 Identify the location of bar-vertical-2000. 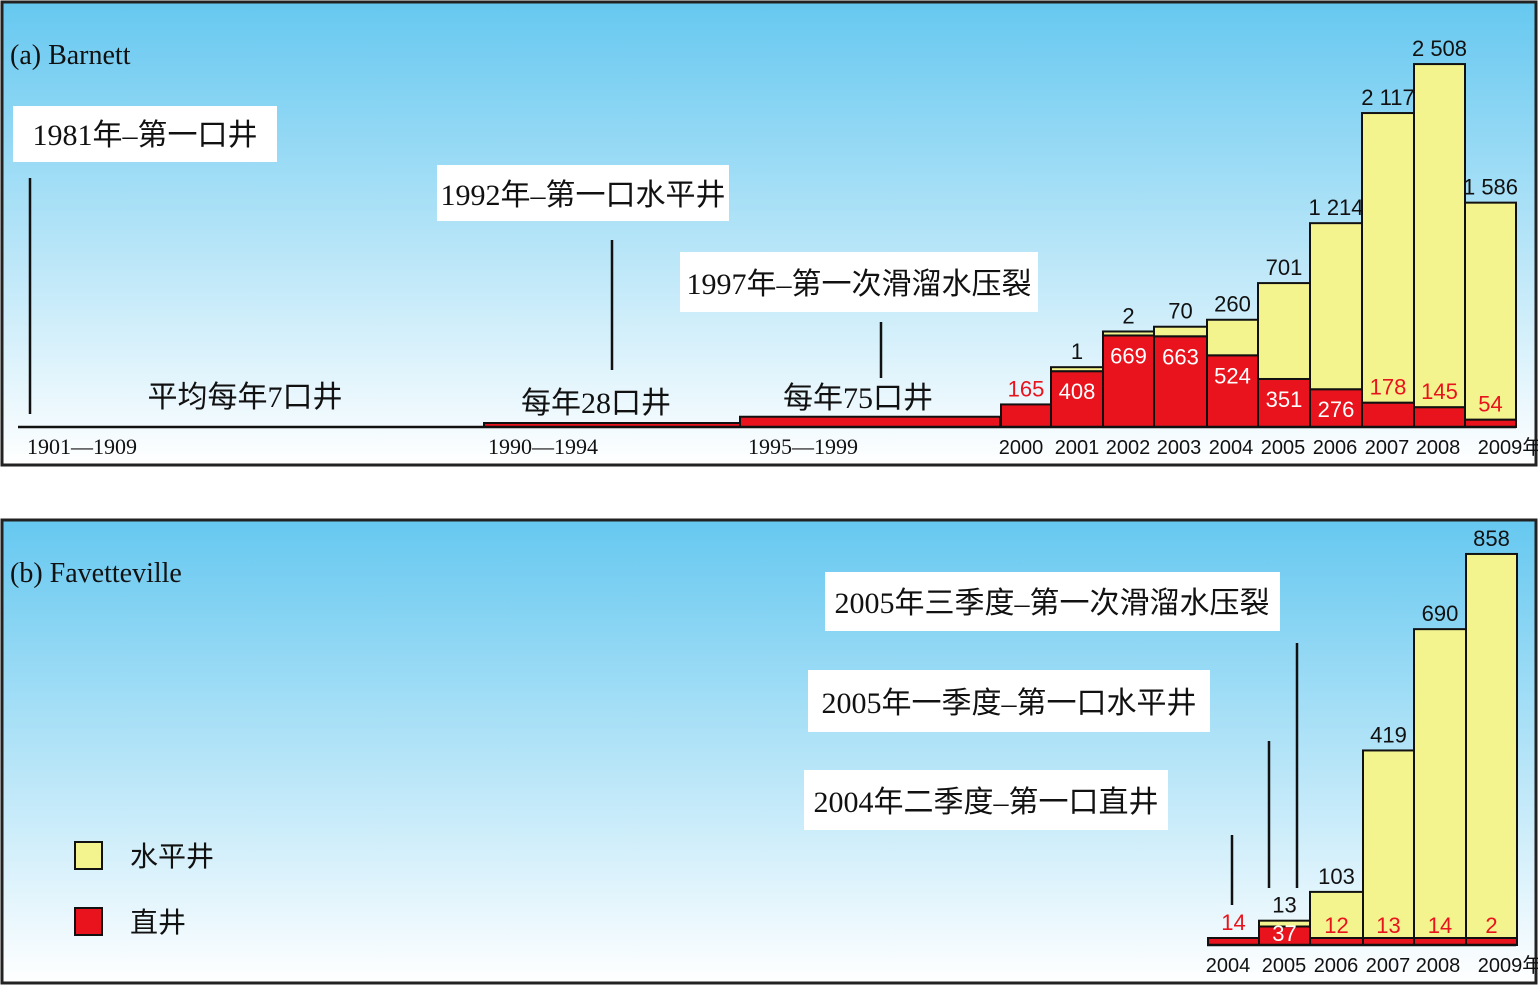
(1026, 416).